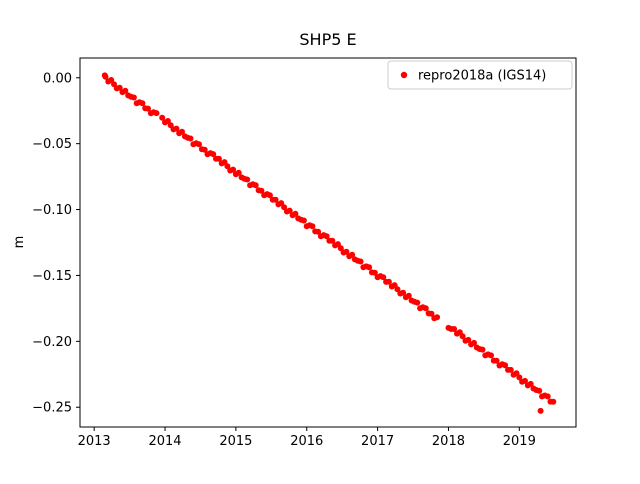 This screenshot has height=484, width=640. What do you see at coordinates (19, 242) in the screenshot?
I see `y-axis-label: m` at bounding box center [19, 242].